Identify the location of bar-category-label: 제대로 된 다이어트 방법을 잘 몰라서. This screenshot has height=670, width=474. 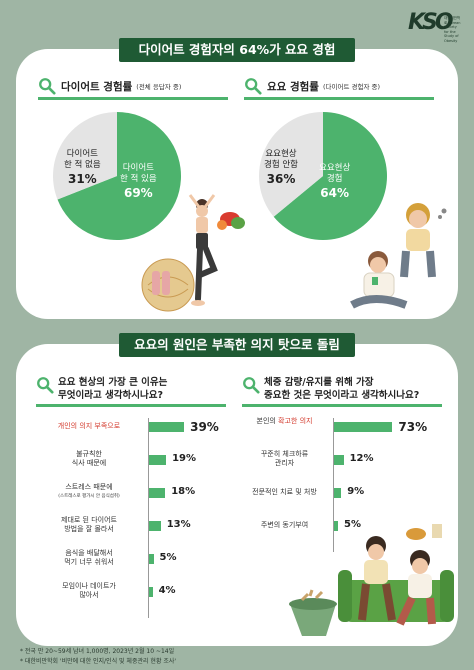
(89, 525).